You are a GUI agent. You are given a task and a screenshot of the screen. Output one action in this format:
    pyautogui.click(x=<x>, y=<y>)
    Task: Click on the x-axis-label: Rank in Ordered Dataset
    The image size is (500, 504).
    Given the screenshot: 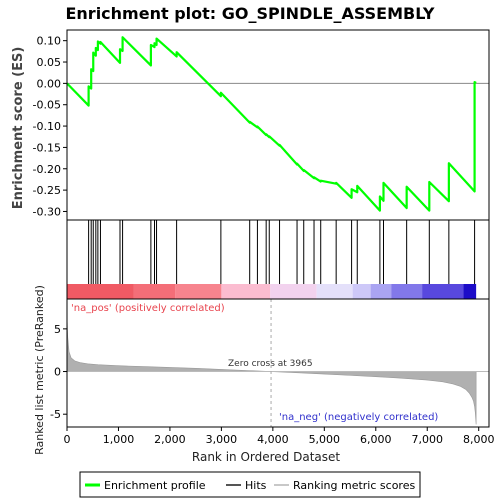 What is the action you would take?
    pyautogui.click(x=266, y=457)
    